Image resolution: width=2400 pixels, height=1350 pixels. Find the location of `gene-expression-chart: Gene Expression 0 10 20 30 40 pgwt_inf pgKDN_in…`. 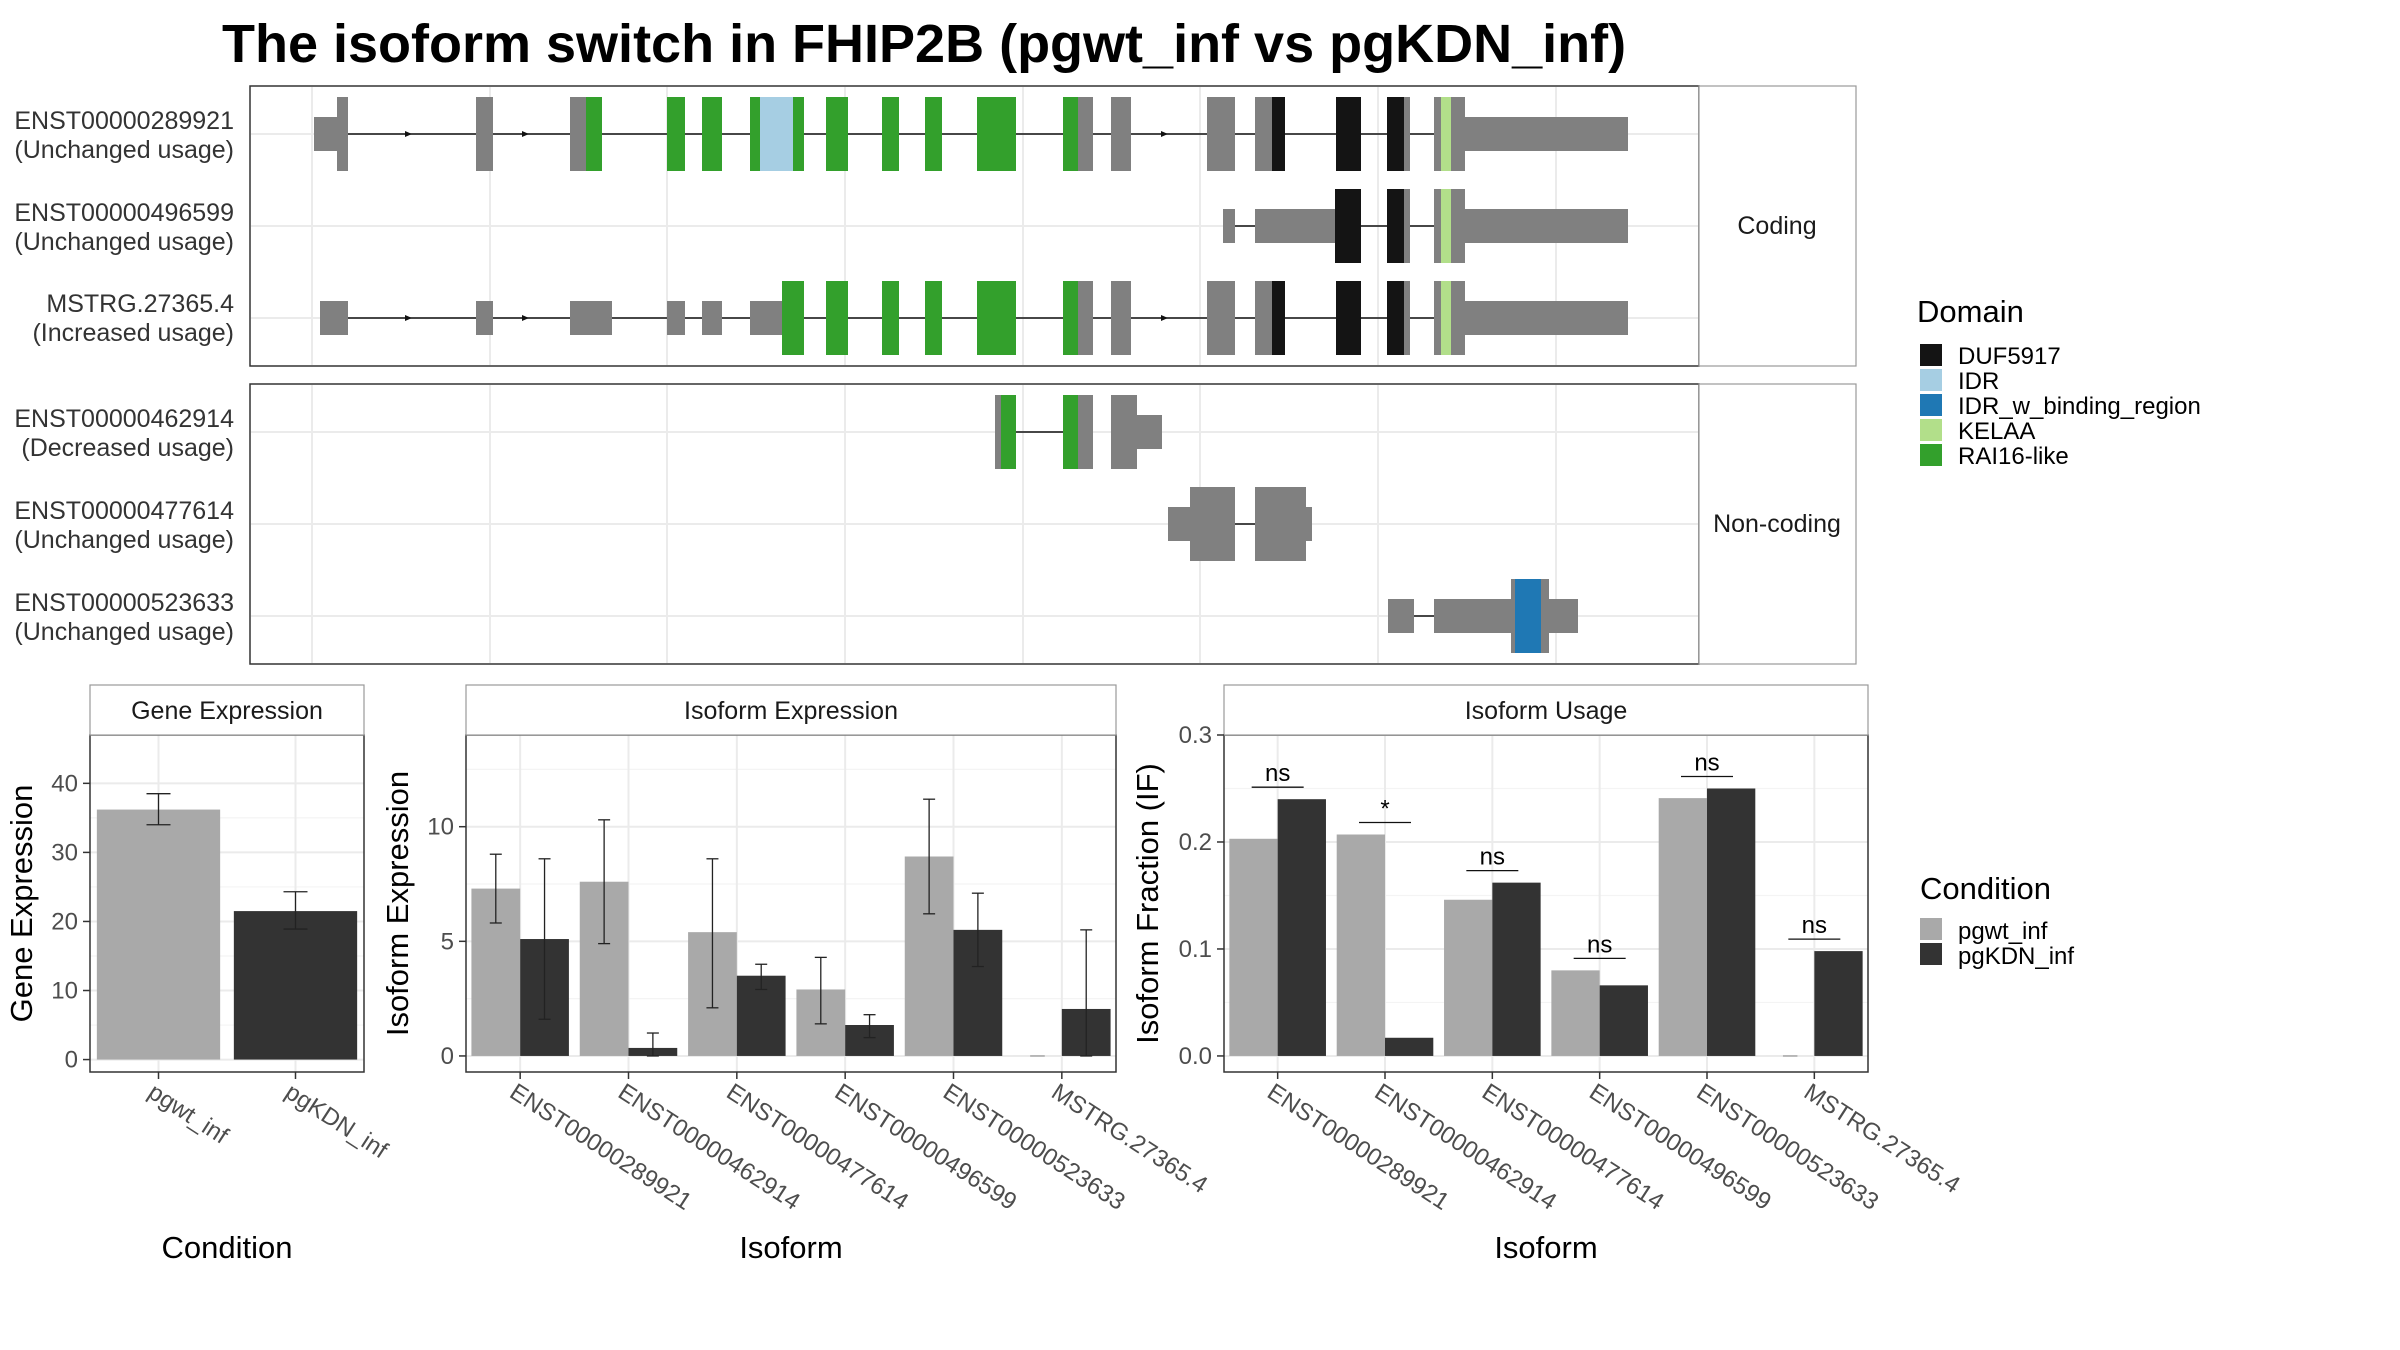

gene-expression-chart: Gene Expression 0 10 20 30 40 pgwt_inf pgKDN_in… is located at coordinates (198, 974).